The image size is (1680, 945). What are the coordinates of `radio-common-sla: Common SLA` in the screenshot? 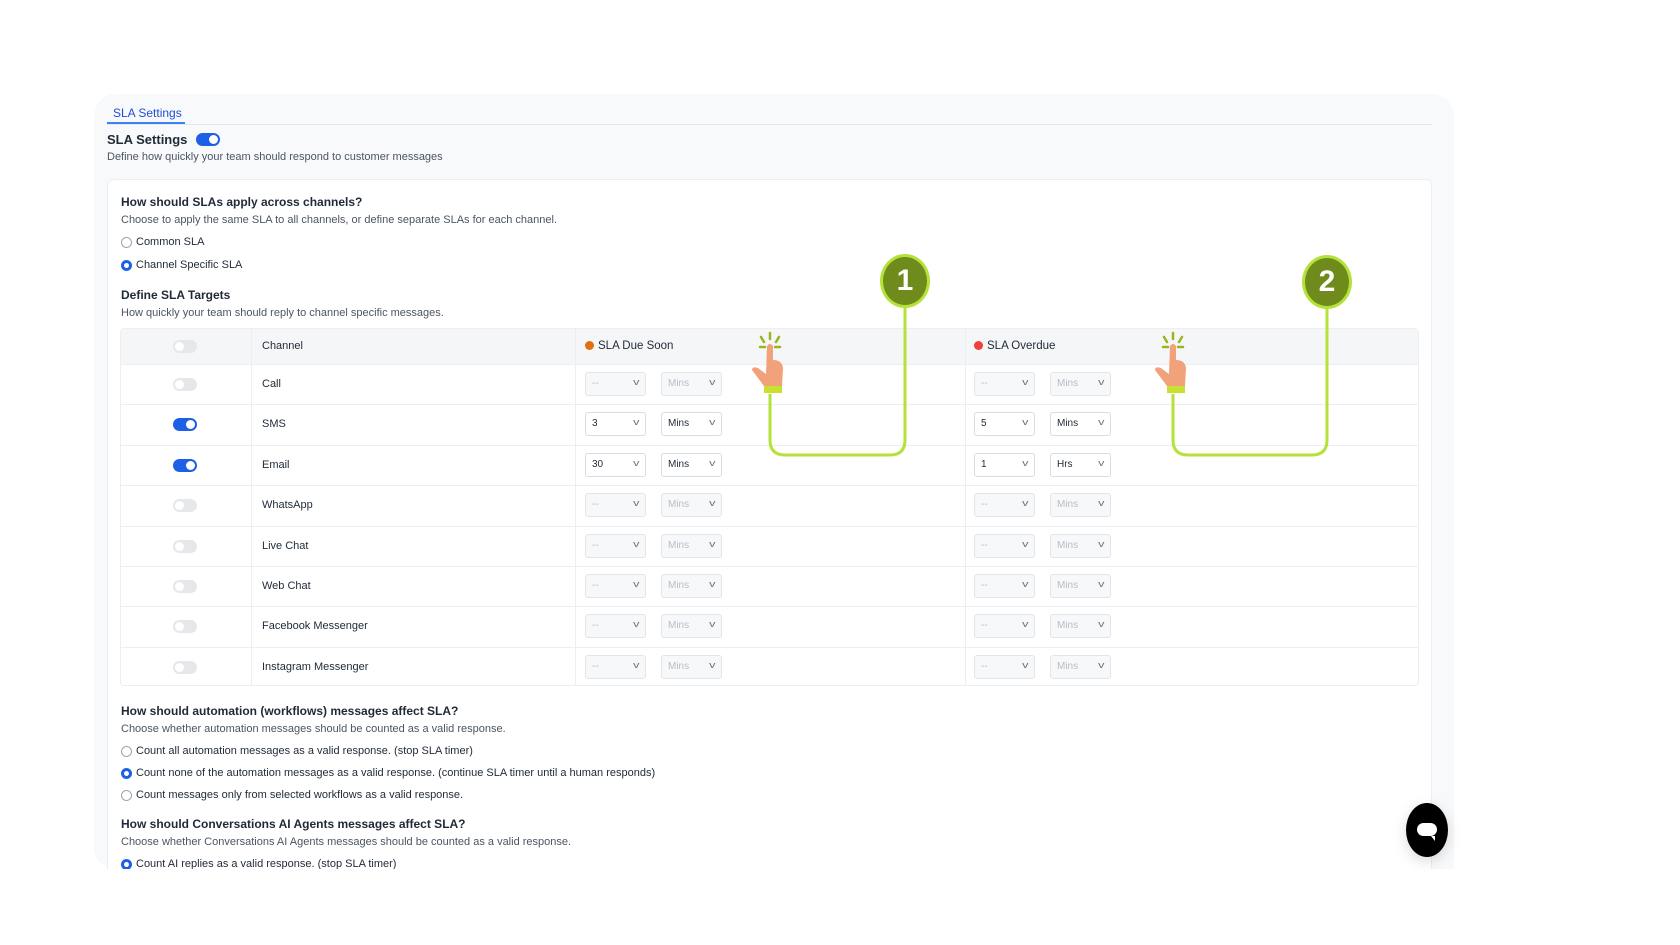 It's located at (162, 242).